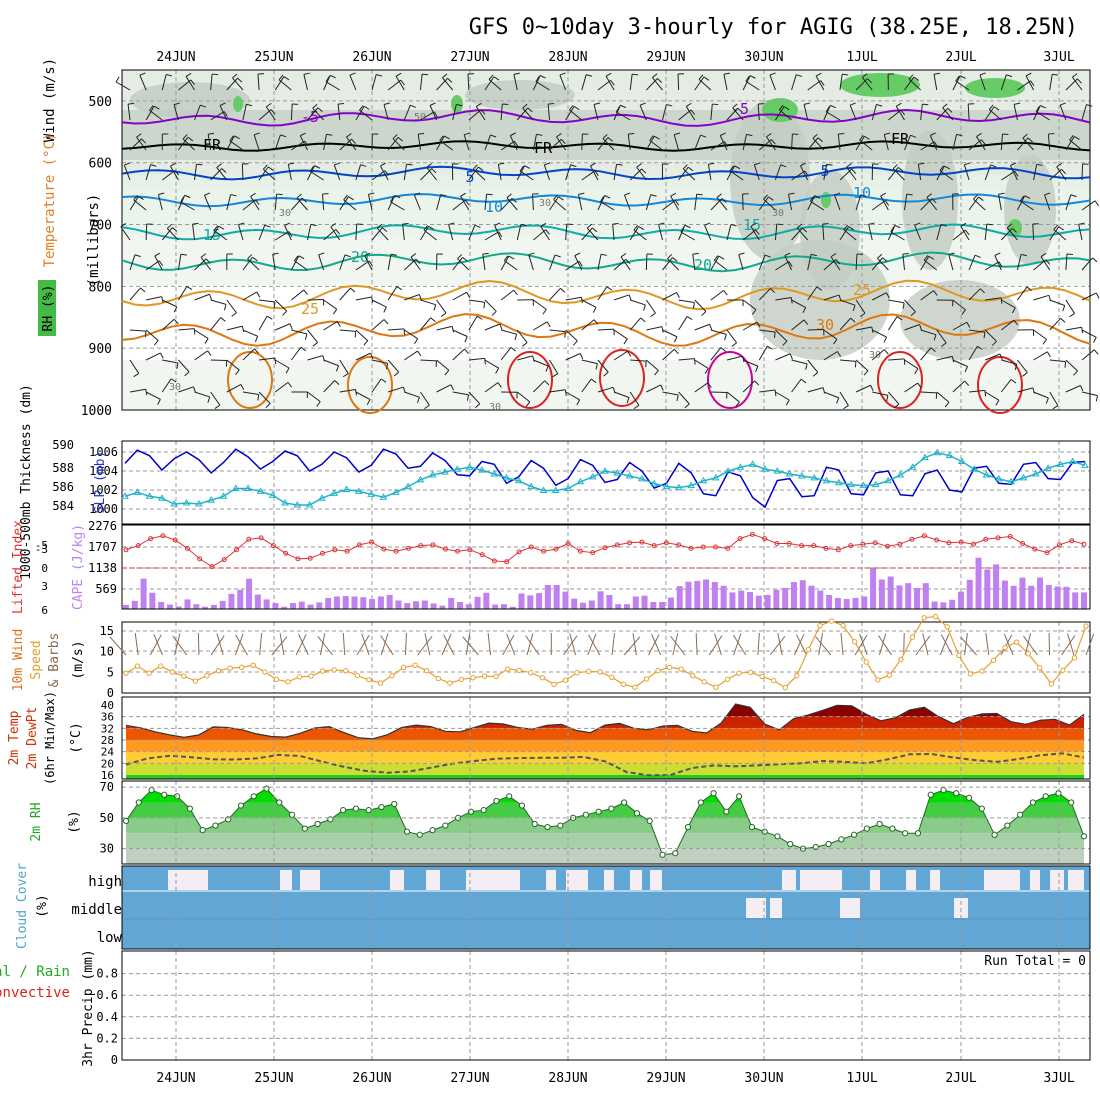 This screenshot has height=1100, width=1100. What do you see at coordinates (861, 1078) in the screenshot?
I see `date-label: 1JUL` at bounding box center [861, 1078].